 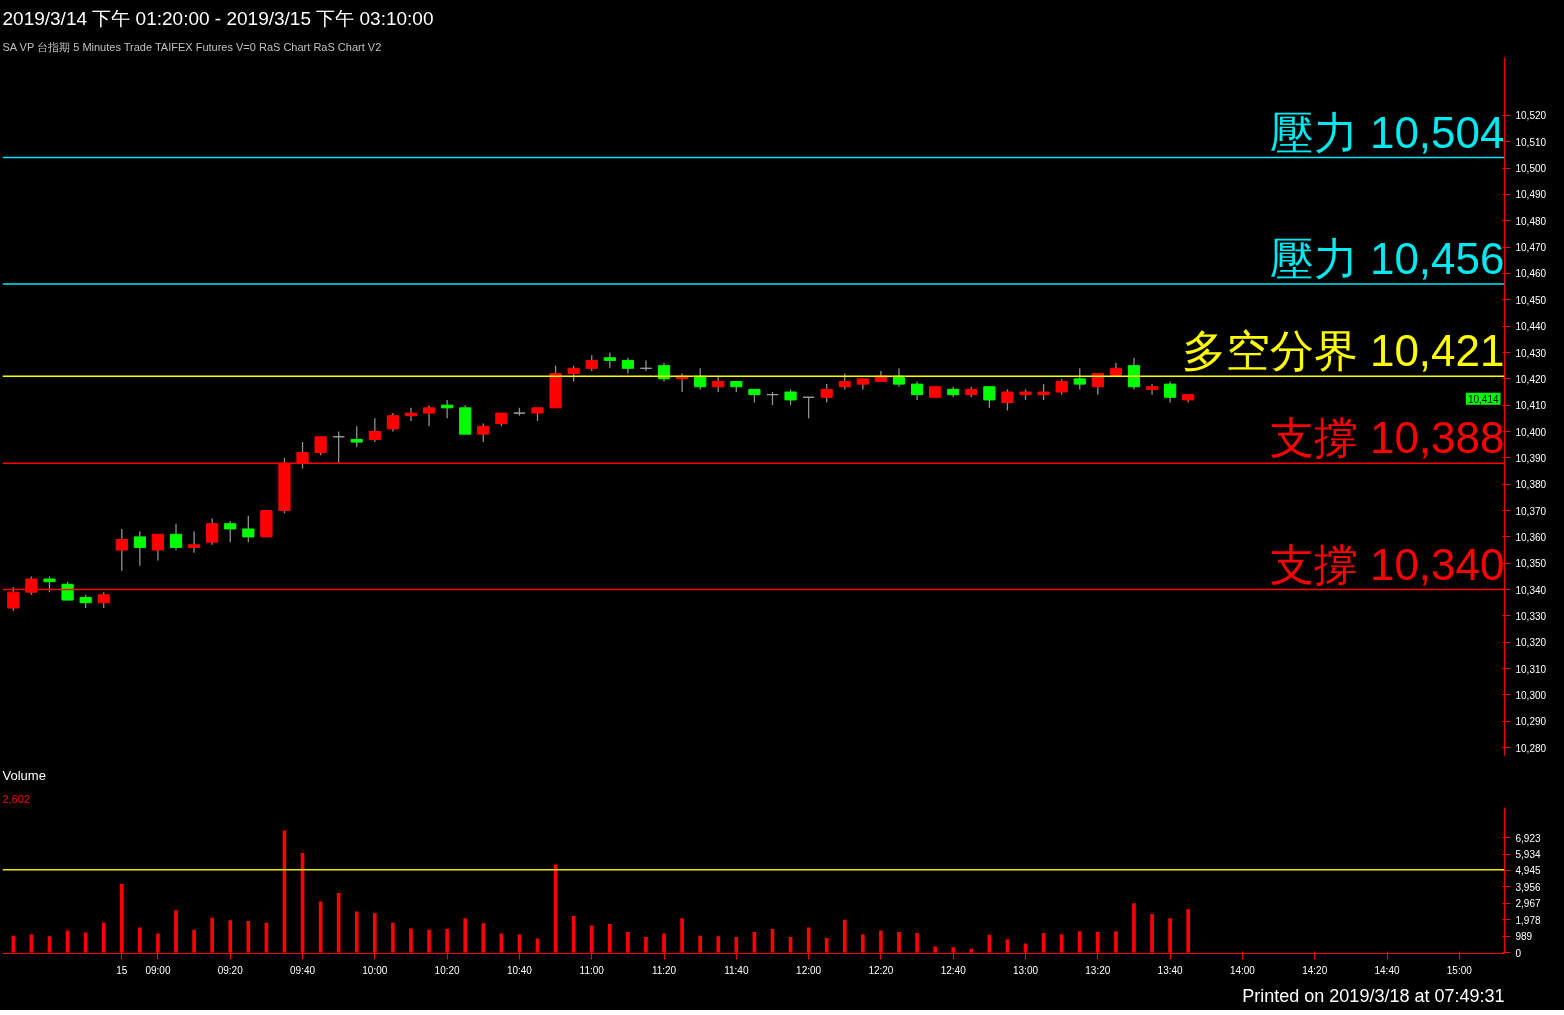 What do you see at coordinates (1387, 564) in the screenshot?
I see `ref-line-label: 支撐 10,340` at bounding box center [1387, 564].